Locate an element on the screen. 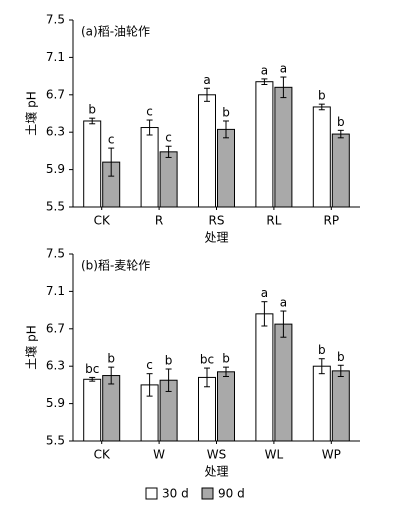 The width and height of the screenshot is (402, 505). x-tick-label: RP is located at coordinates (332, 221).